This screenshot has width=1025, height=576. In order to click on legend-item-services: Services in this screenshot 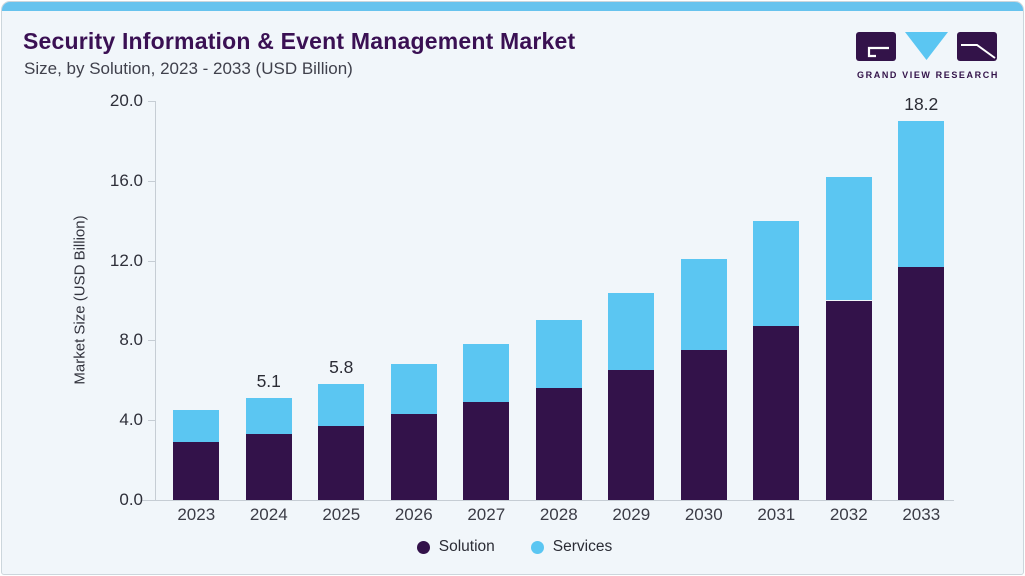, I will do `click(571, 547)`.